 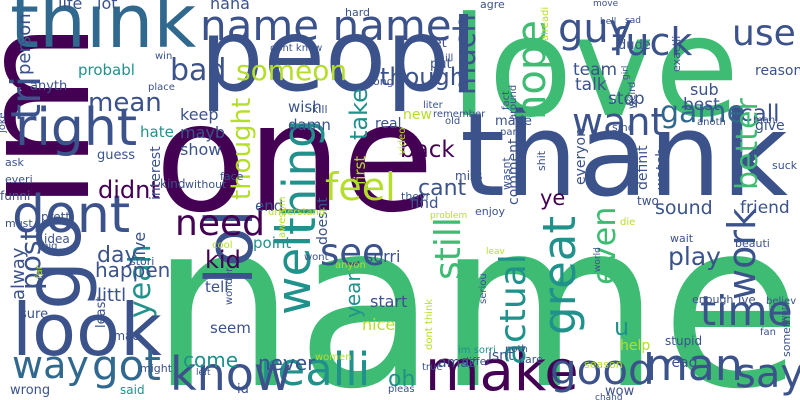 I want to click on word-comment: comment, so click(x=514, y=171).